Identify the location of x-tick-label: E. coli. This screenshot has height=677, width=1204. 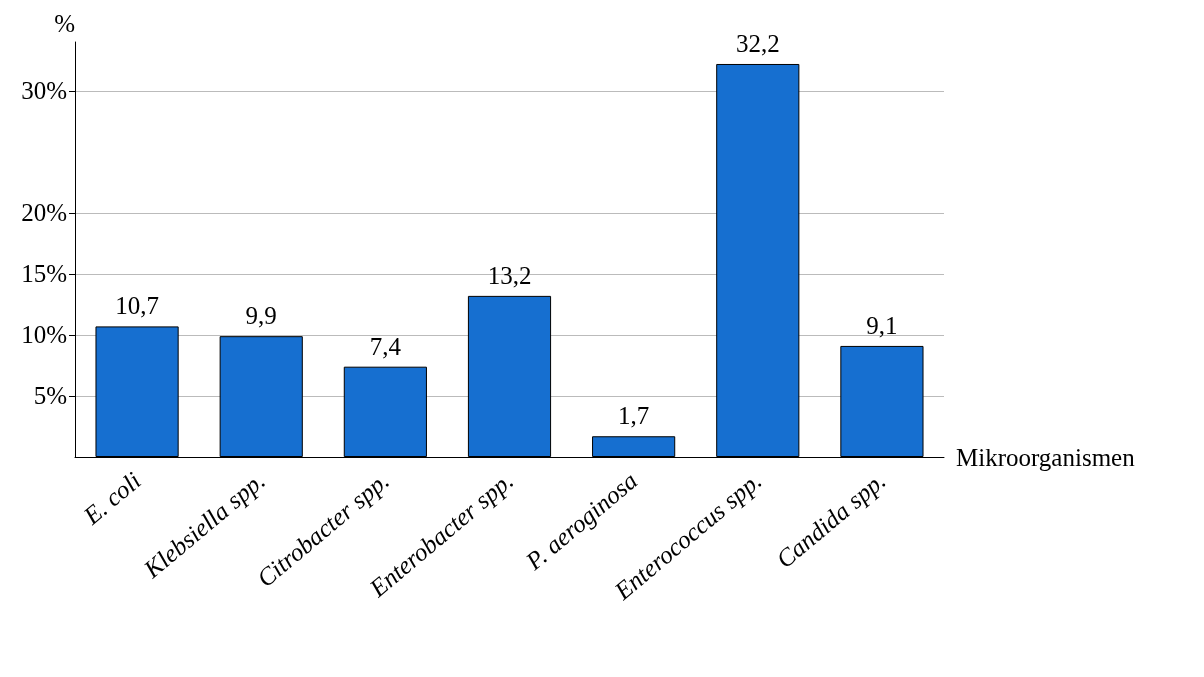
(111, 498).